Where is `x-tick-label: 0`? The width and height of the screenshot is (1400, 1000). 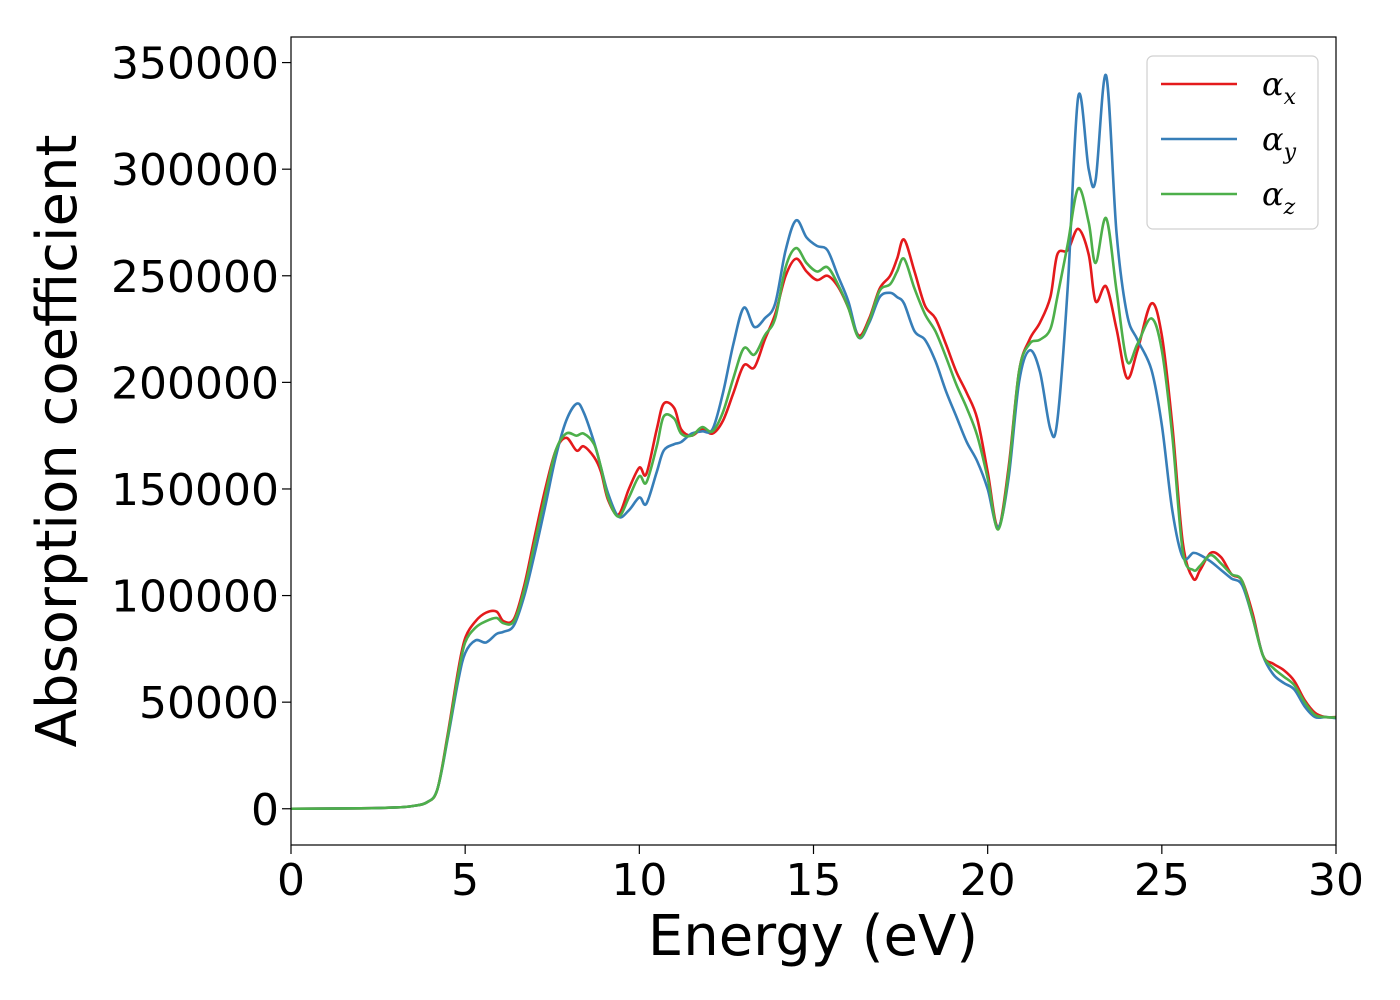
x-tick-label: 0 is located at coordinates (291, 880).